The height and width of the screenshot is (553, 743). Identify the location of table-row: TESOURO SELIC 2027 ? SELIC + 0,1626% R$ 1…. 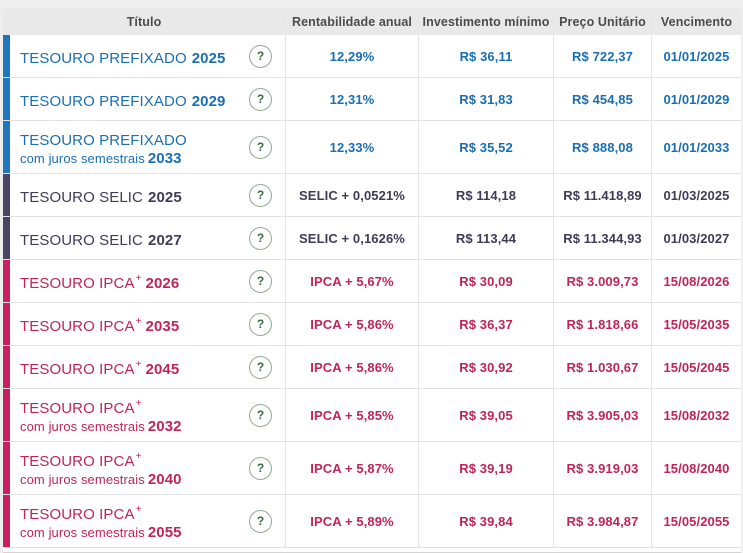
(372, 238).